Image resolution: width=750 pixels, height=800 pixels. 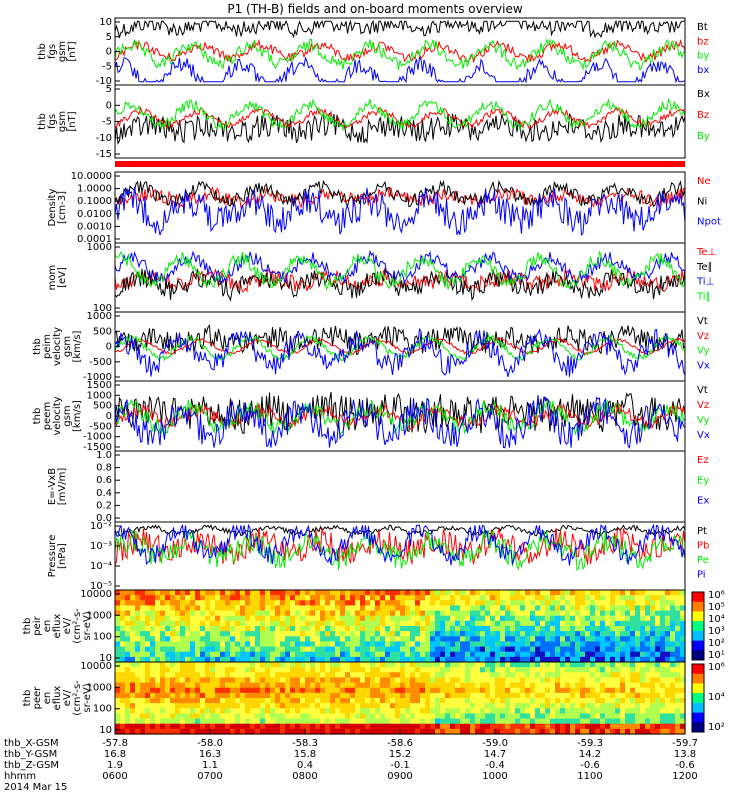 What do you see at coordinates (716, 667) in the screenshot?
I see `colorbar-tick-label: 10⁶` at bounding box center [716, 667].